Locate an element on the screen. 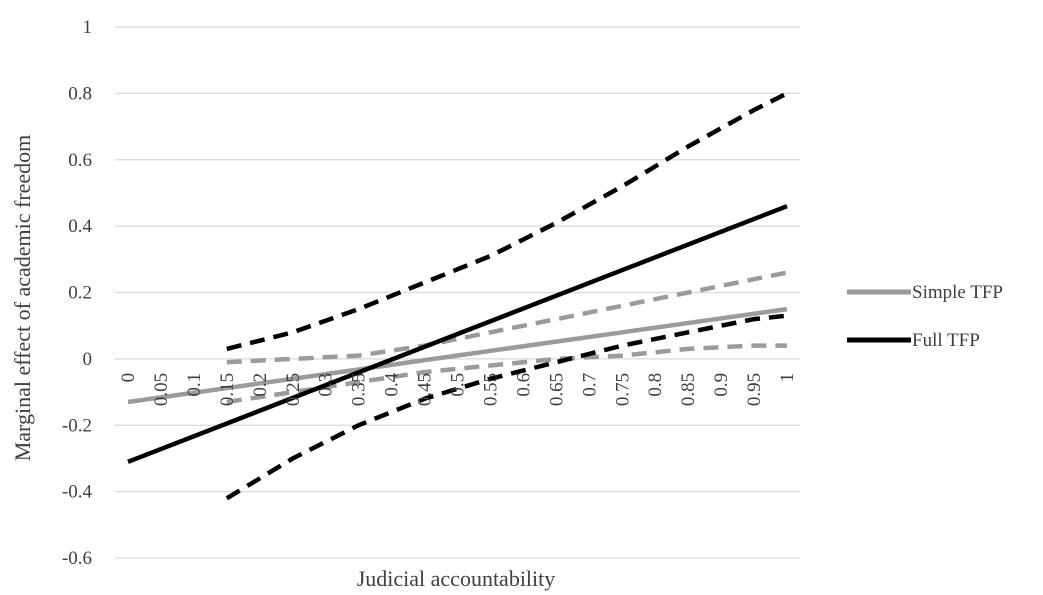 The height and width of the screenshot is (595, 1043). x-tick-label: 0.7 is located at coordinates (589, 385).